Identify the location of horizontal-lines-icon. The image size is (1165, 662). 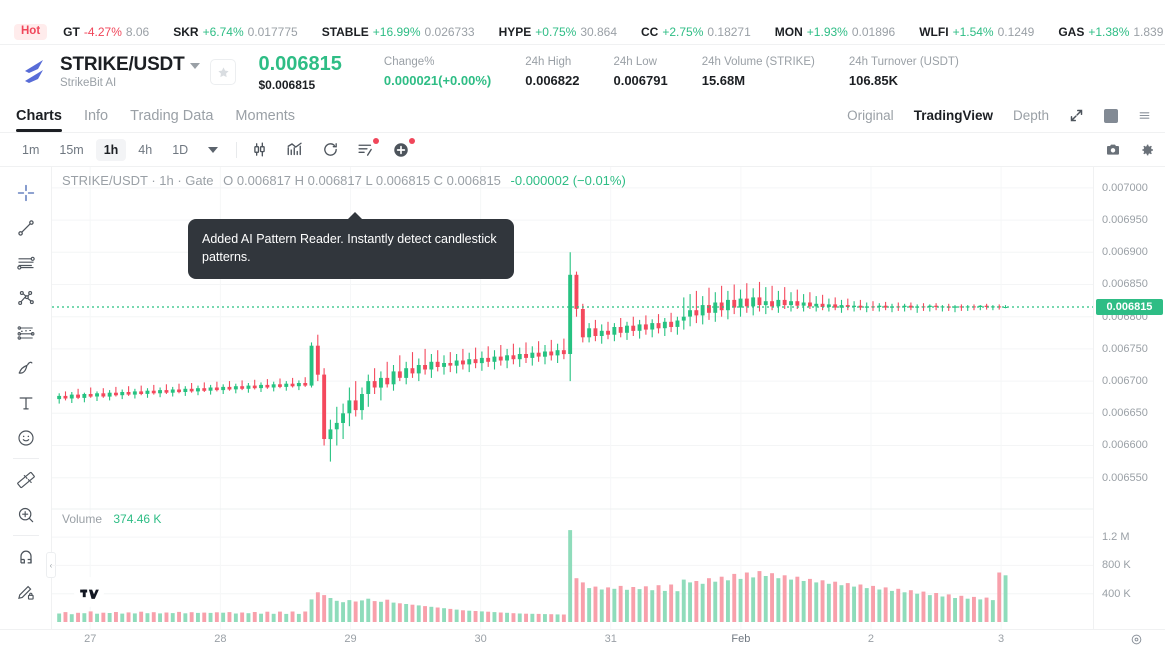
(26, 262).